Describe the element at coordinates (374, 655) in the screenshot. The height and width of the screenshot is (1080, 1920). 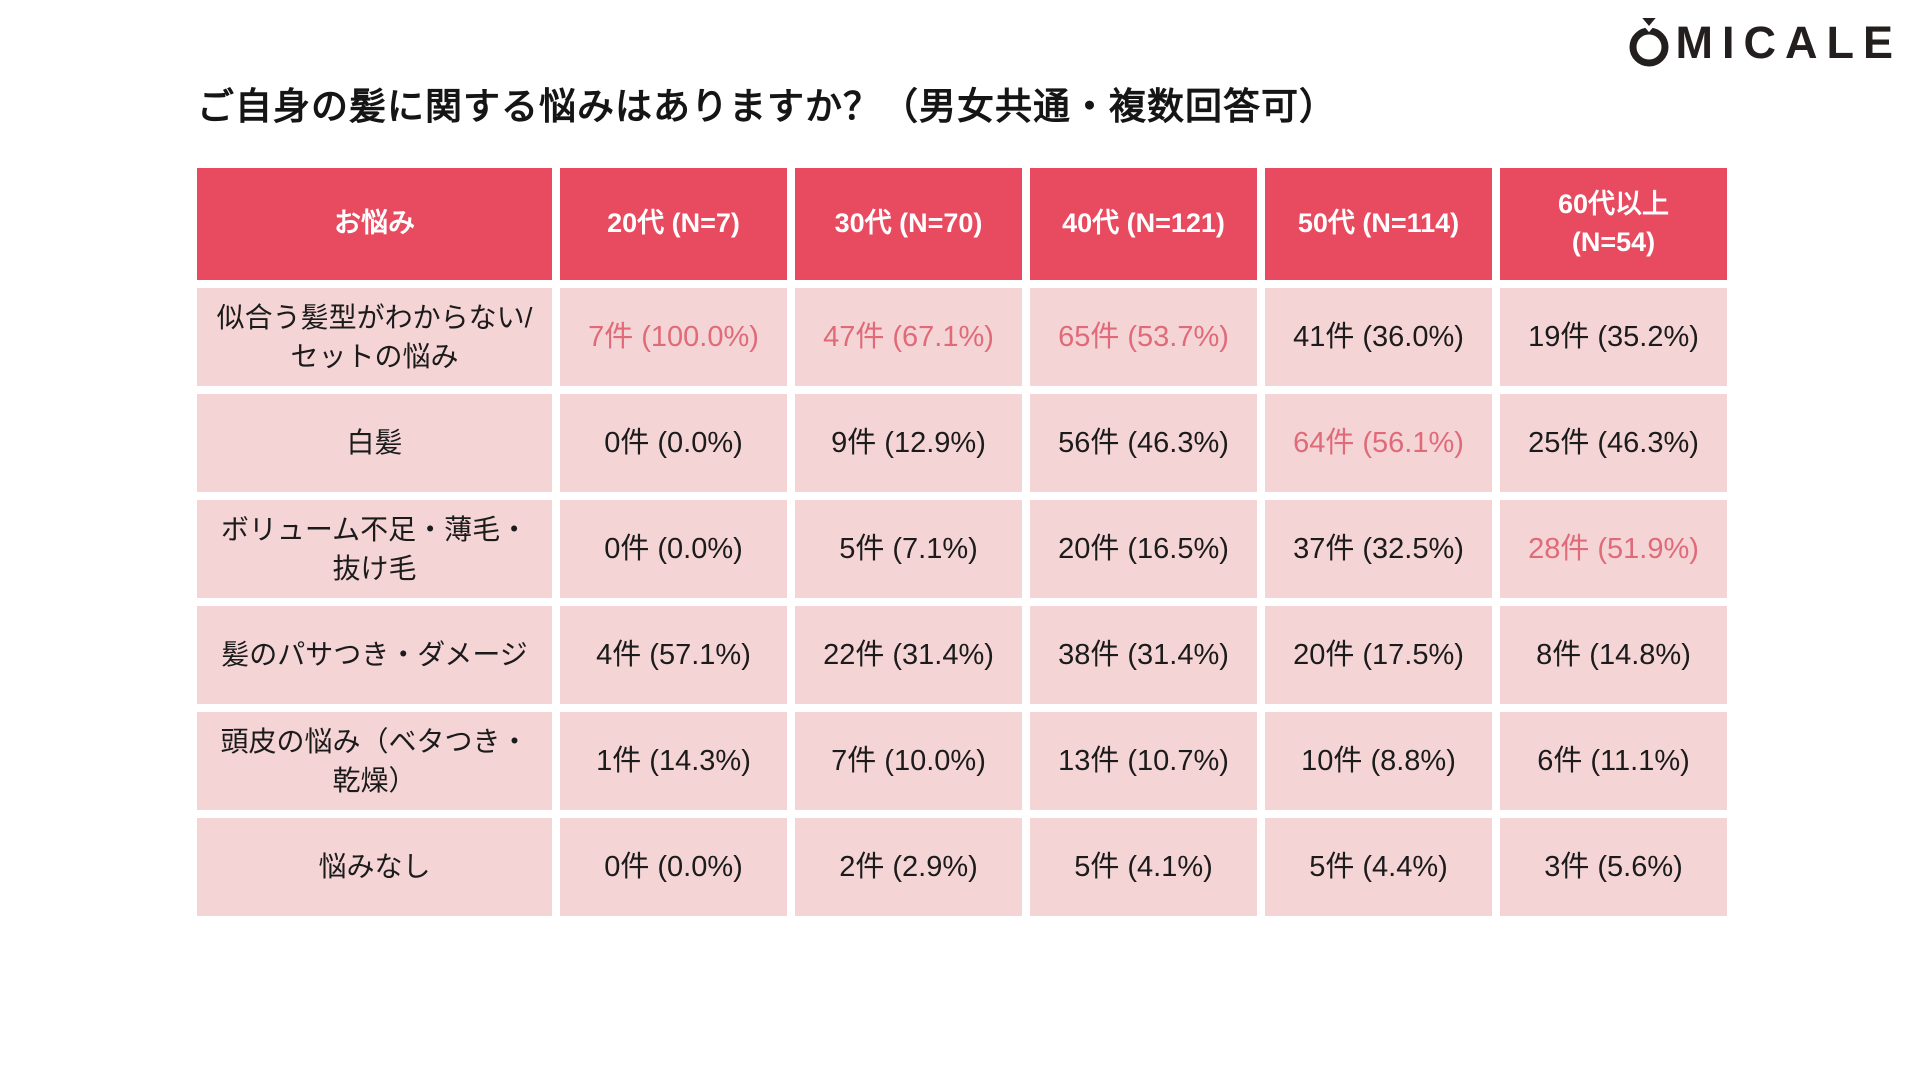
I see `row-label: 髪のパサつき・ダメージ` at that location.